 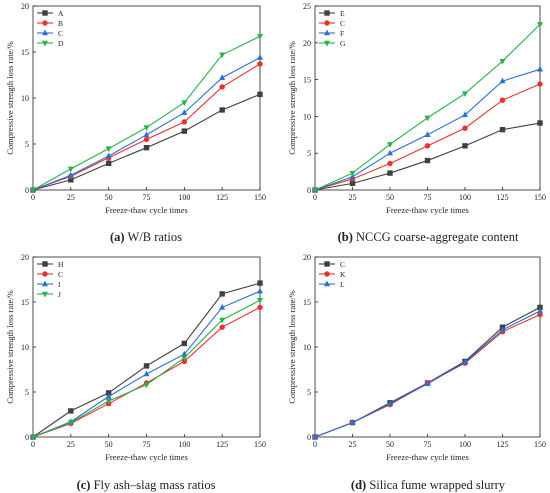 What do you see at coordinates (152, 485) in the screenshot?
I see `caption-text: Fly ash–slag mass ratios` at bounding box center [152, 485].